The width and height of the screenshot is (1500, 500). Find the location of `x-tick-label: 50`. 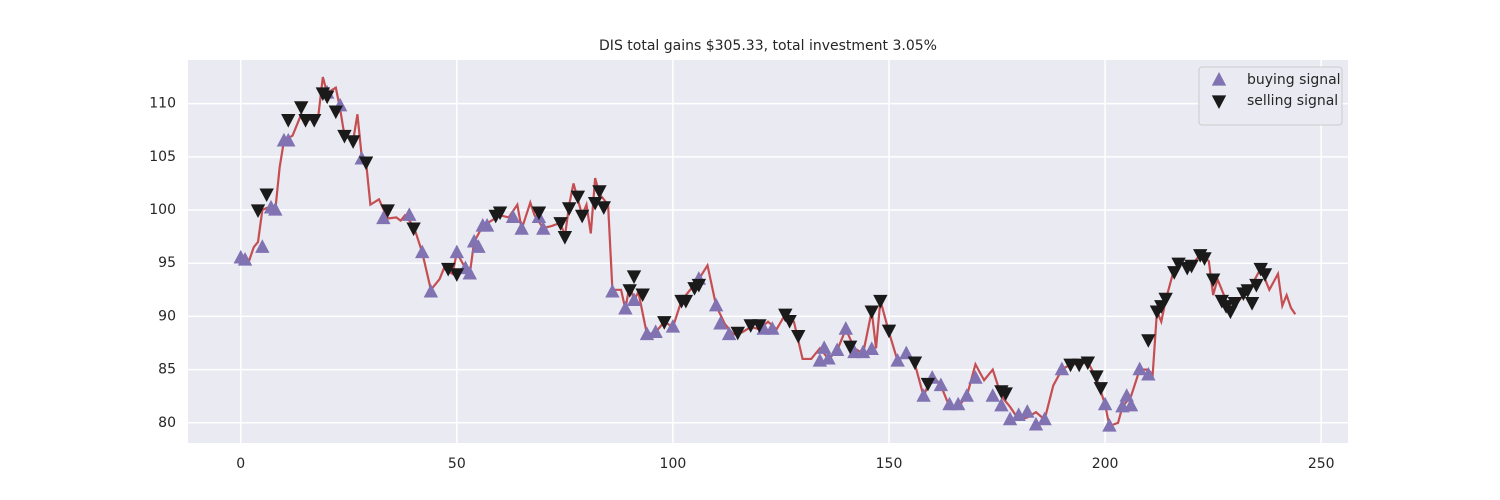

x-tick-label: 50 is located at coordinates (457, 464).